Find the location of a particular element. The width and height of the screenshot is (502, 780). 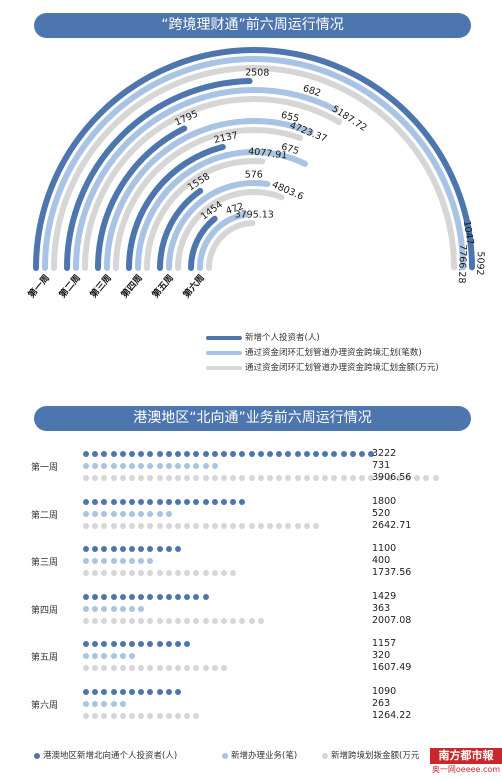

chart2-value-light-week-2: 2642.71 is located at coordinates (392, 525).